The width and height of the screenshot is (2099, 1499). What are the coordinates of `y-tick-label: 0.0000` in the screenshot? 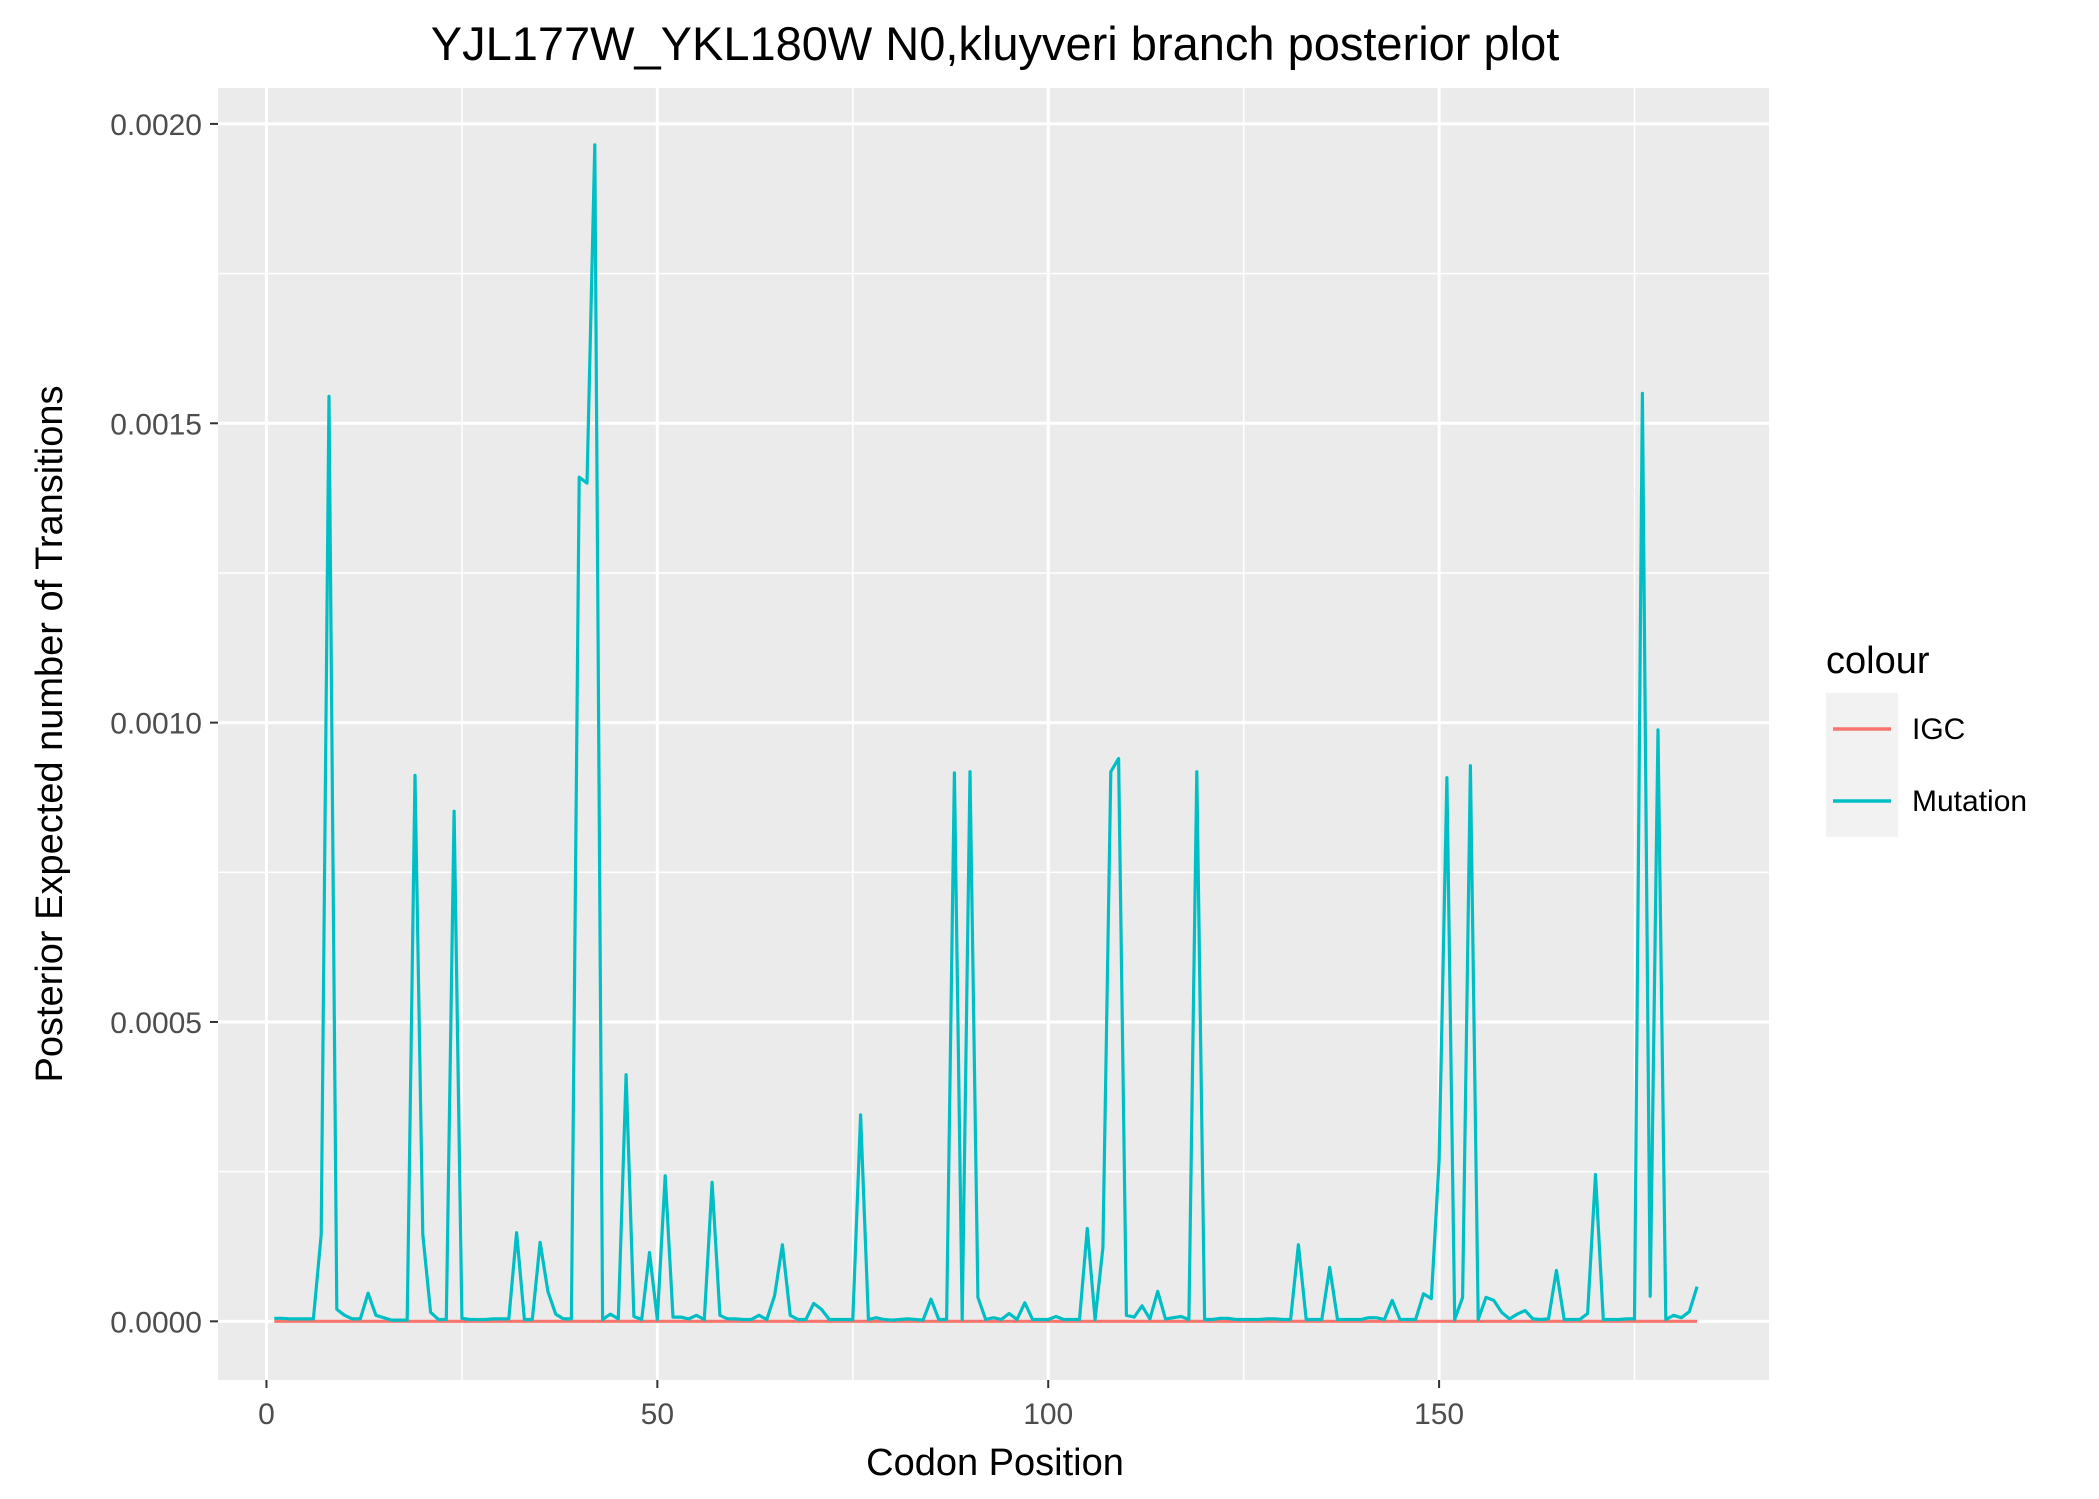 It's located at (156, 1322).